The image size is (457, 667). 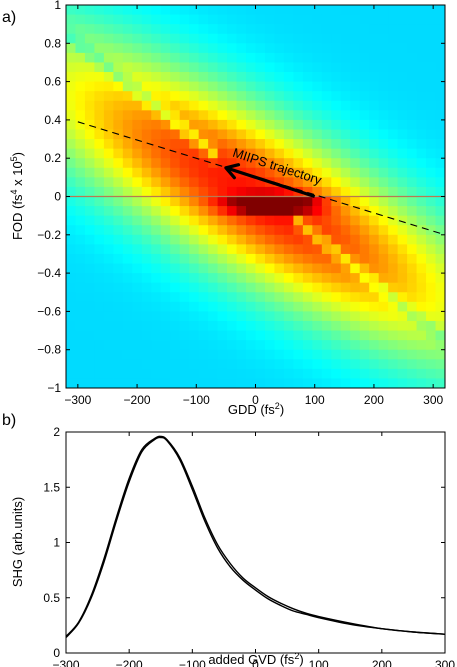 I want to click on x-tick-label: −100, so click(x=196, y=400).